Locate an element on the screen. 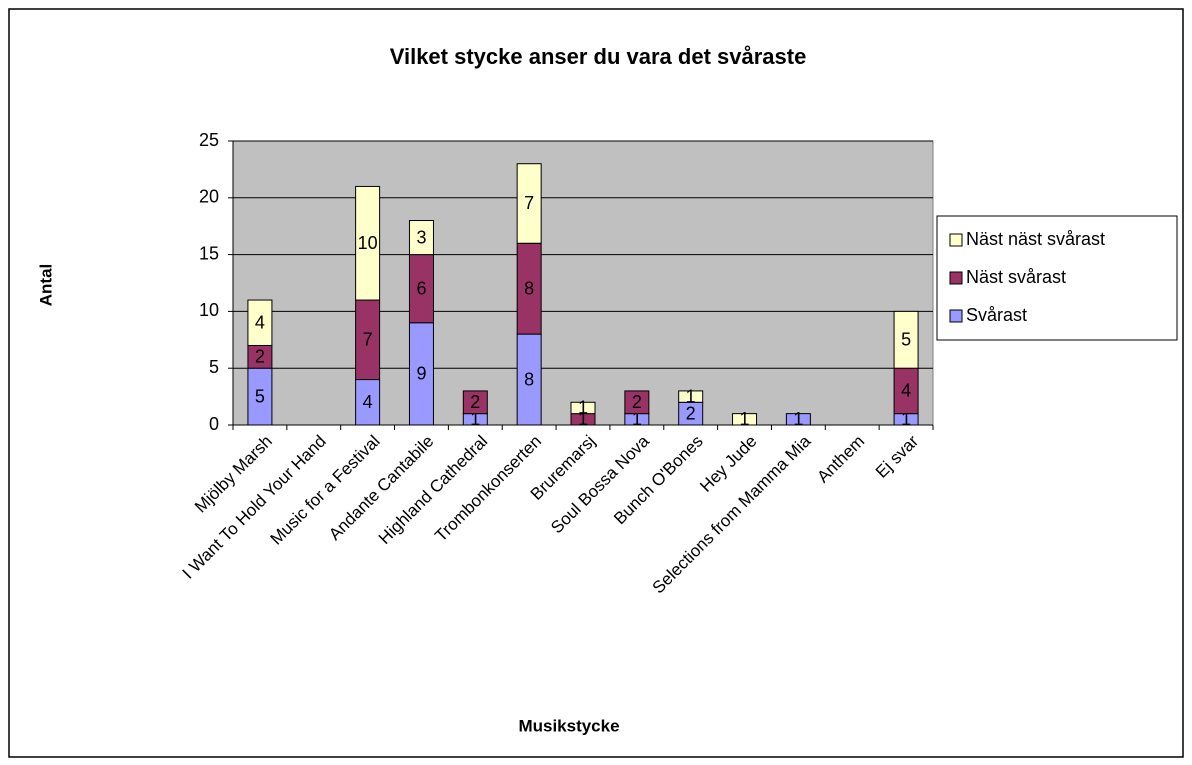 This screenshot has height=765, width=1192. legend-label: Svårast is located at coordinates (996, 315).